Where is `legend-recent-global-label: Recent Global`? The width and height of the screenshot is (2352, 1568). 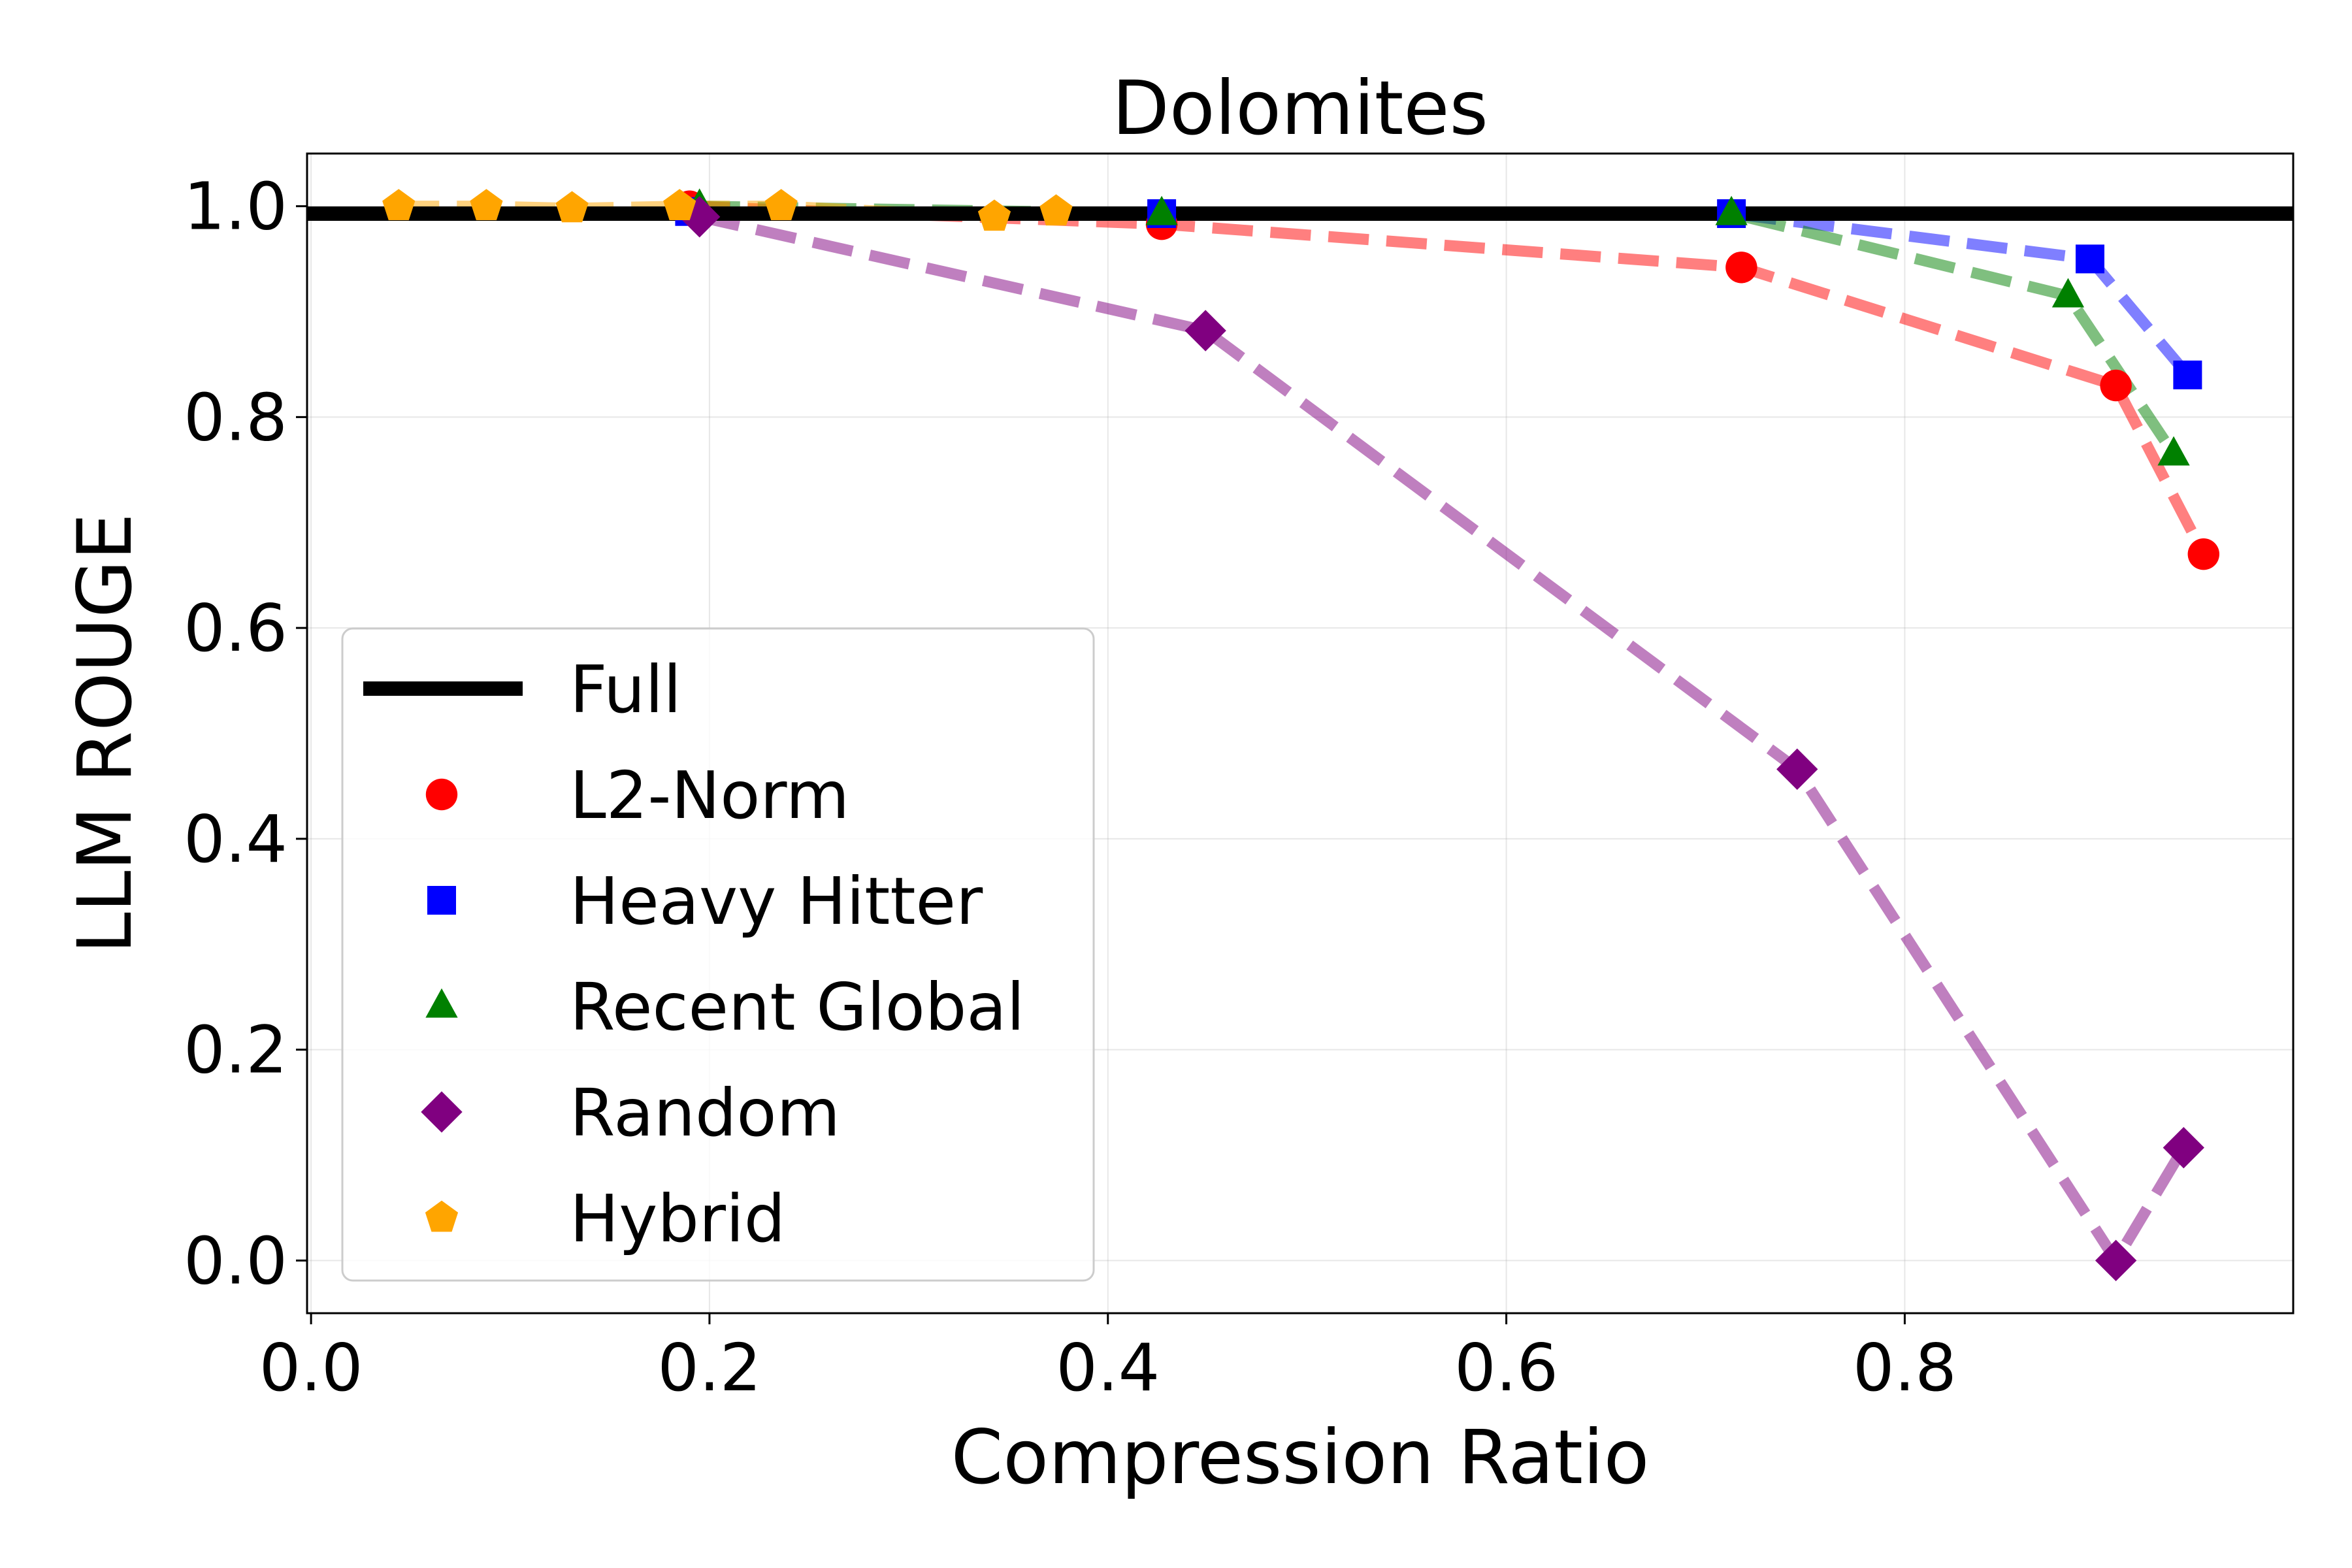 legend-recent-global-label: Recent Global is located at coordinates (797, 1007).